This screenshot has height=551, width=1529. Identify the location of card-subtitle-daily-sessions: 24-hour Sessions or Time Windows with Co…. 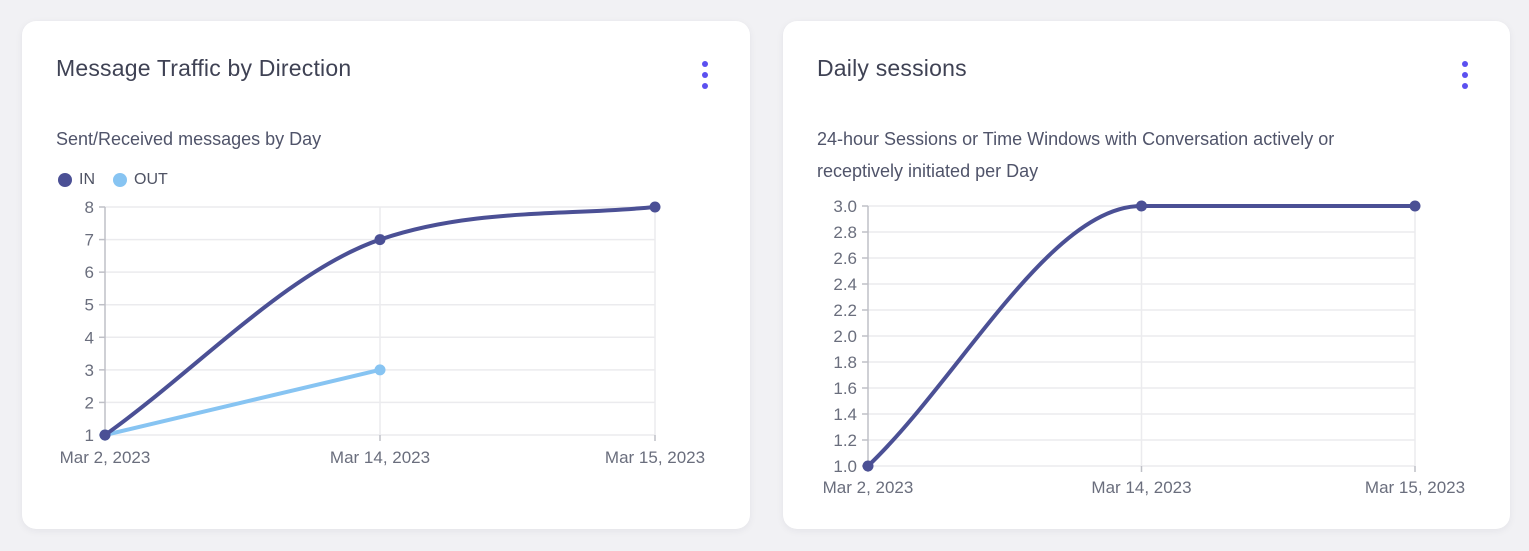
(1076, 155).